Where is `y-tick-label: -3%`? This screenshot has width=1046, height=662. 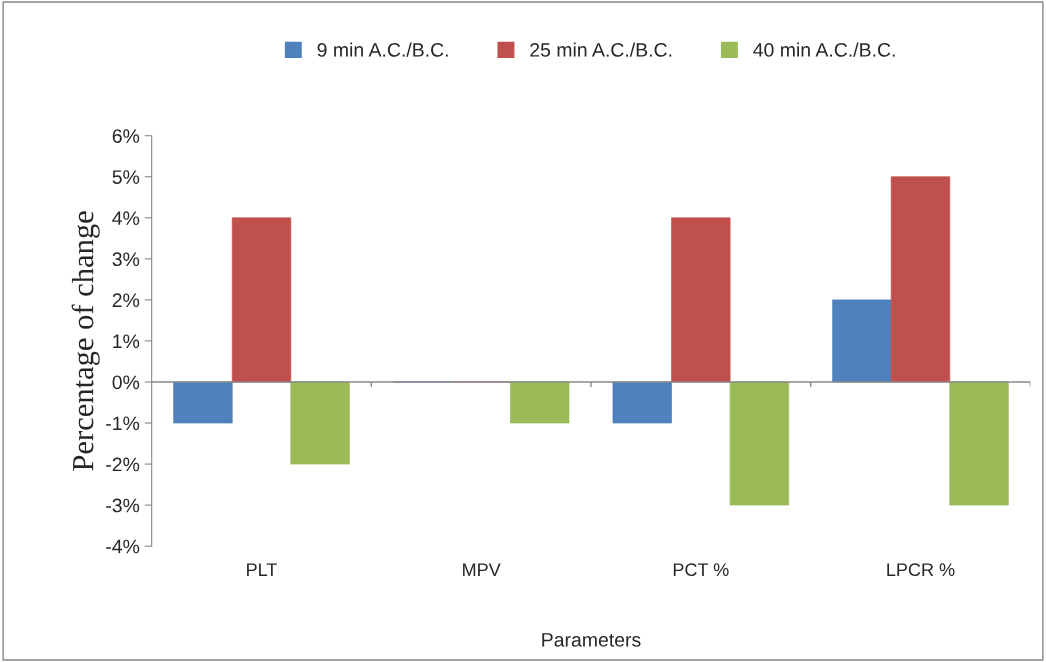
y-tick-label: -3% is located at coordinates (123, 505).